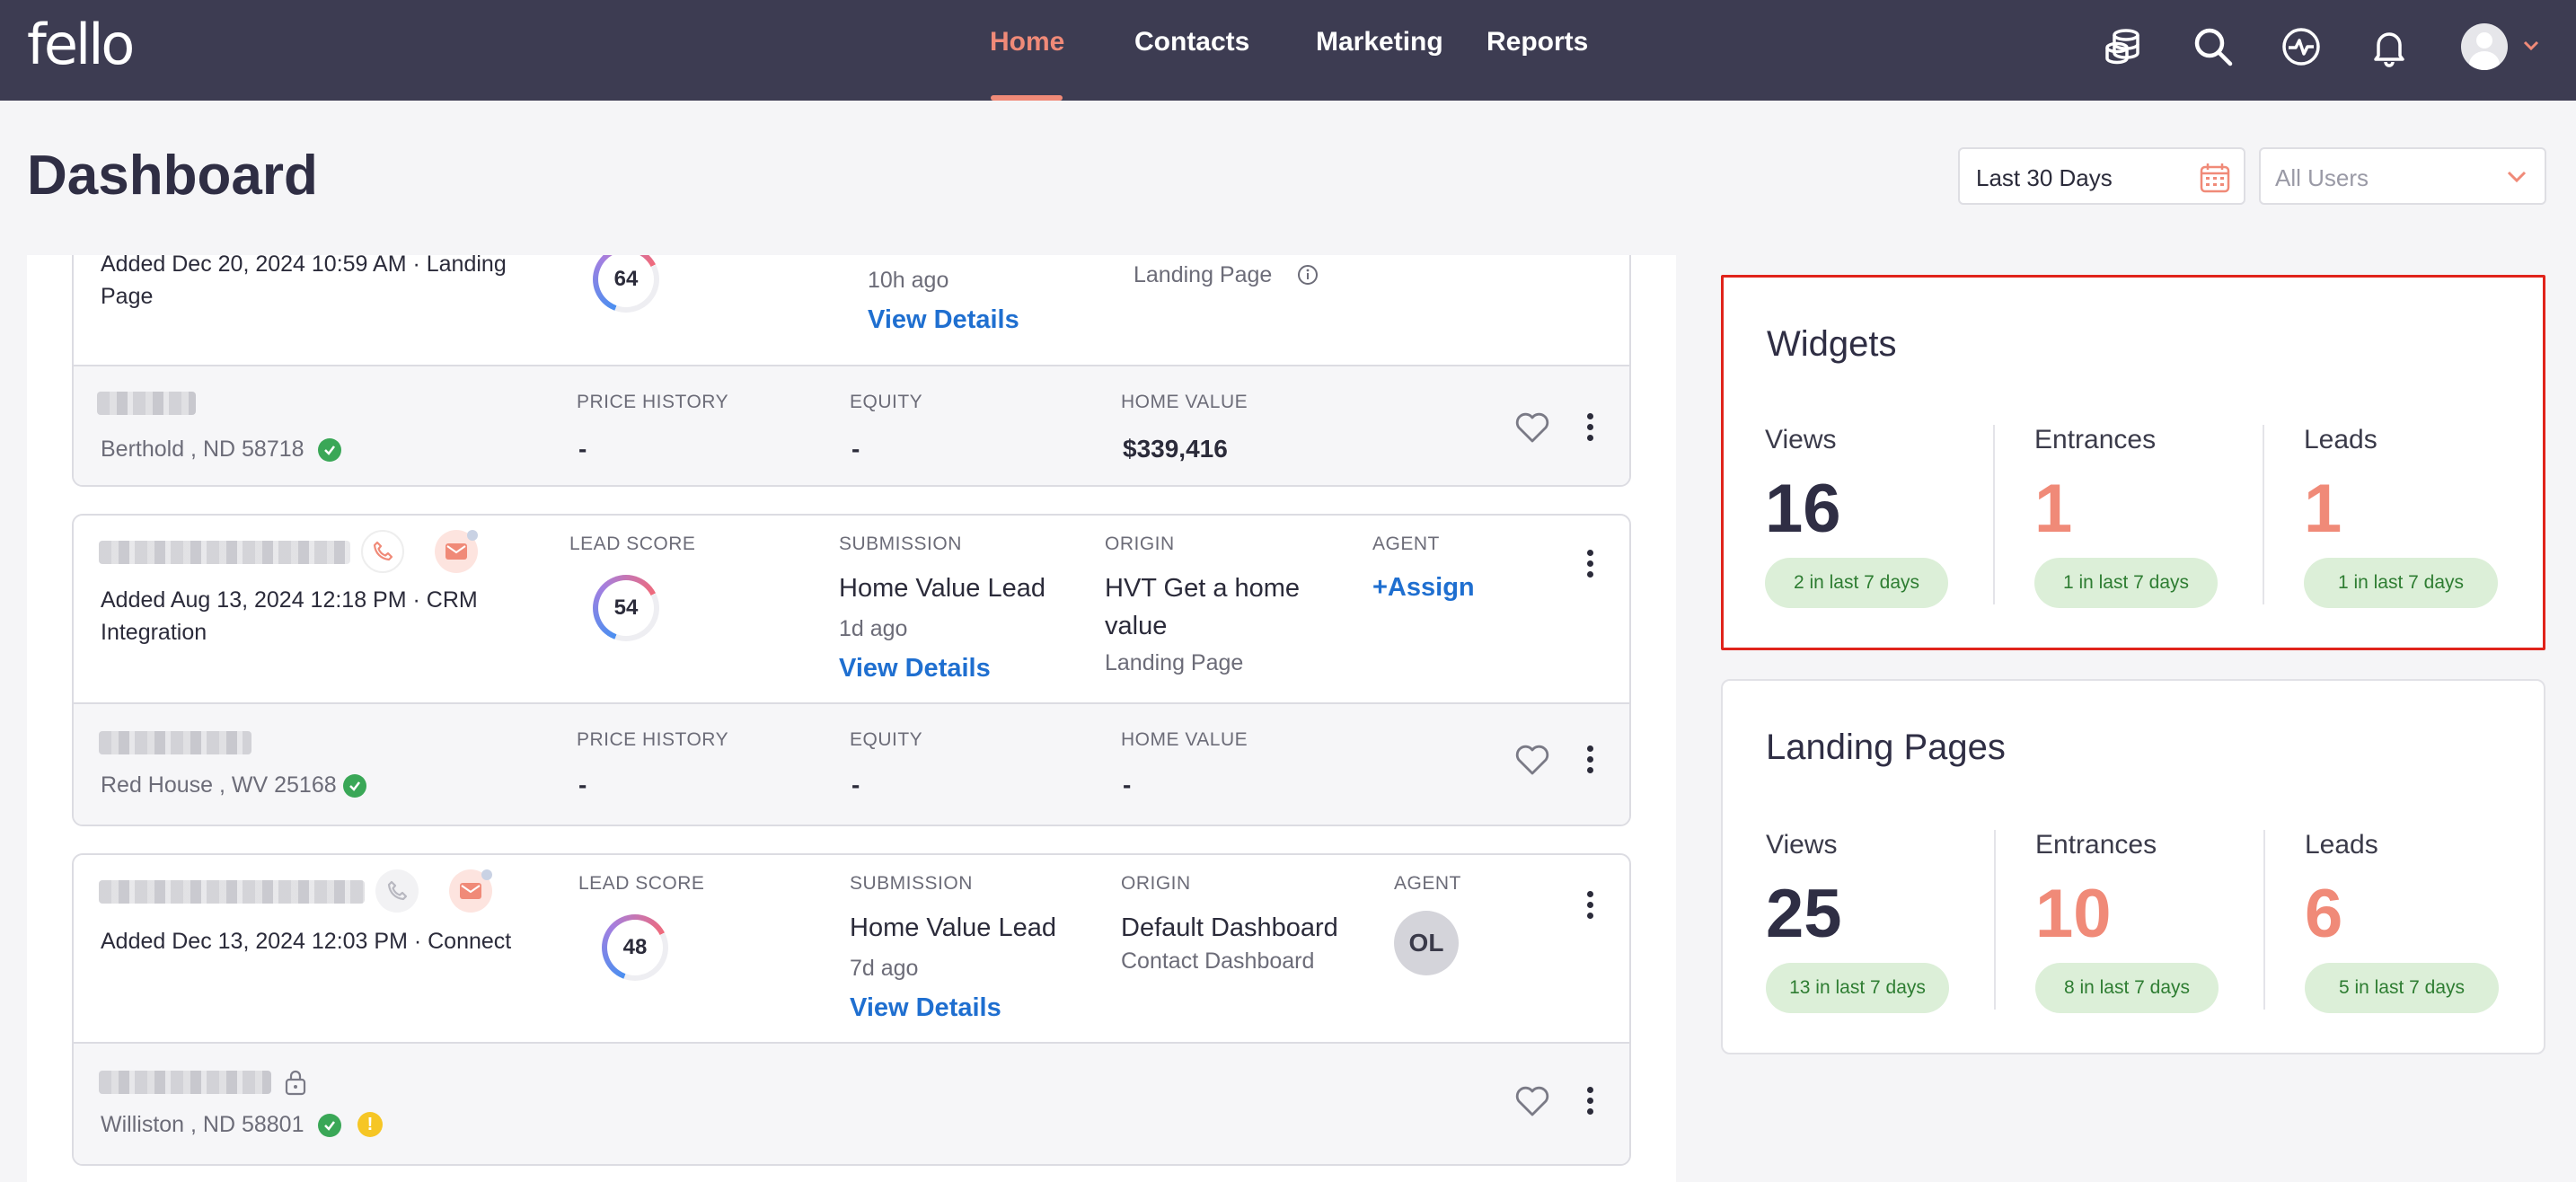 The width and height of the screenshot is (2576, 1182). What do you see at coordinates (2101, 176) in the screenshot?
I see `date-range-select: Last 30 Days` at bounding box center [2101, 176].